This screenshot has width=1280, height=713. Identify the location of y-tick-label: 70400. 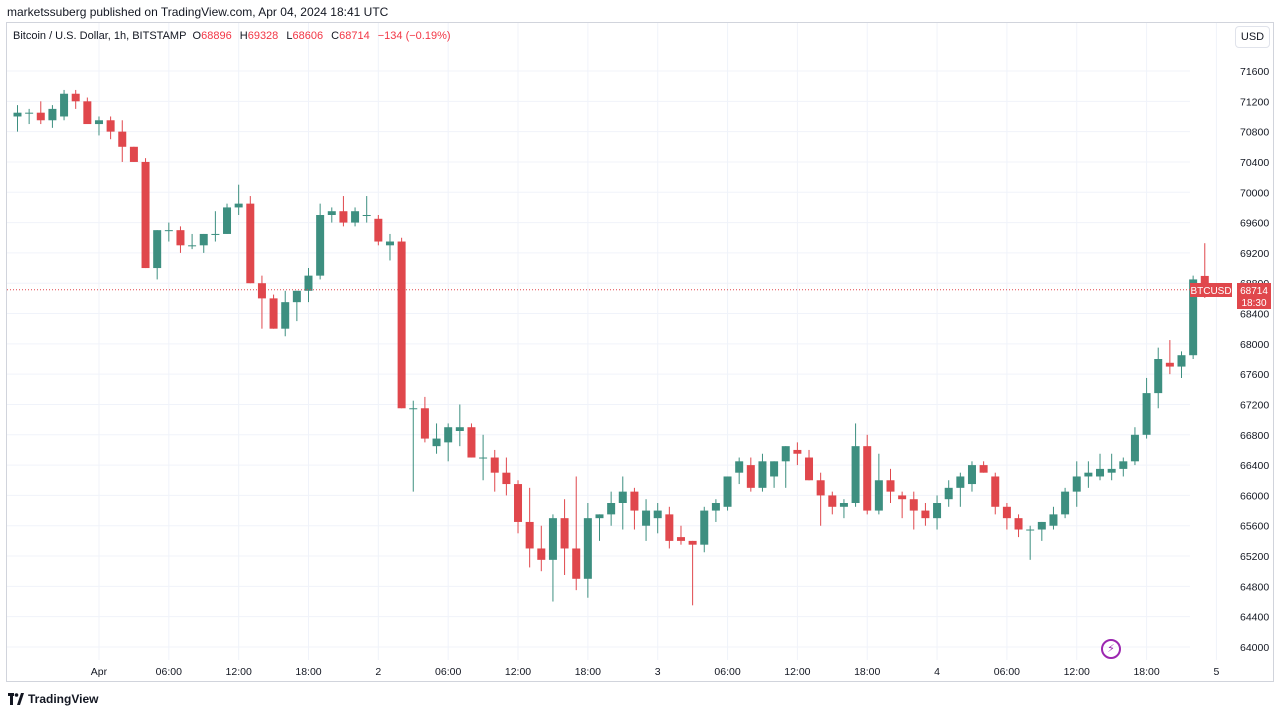
(1254, 163).